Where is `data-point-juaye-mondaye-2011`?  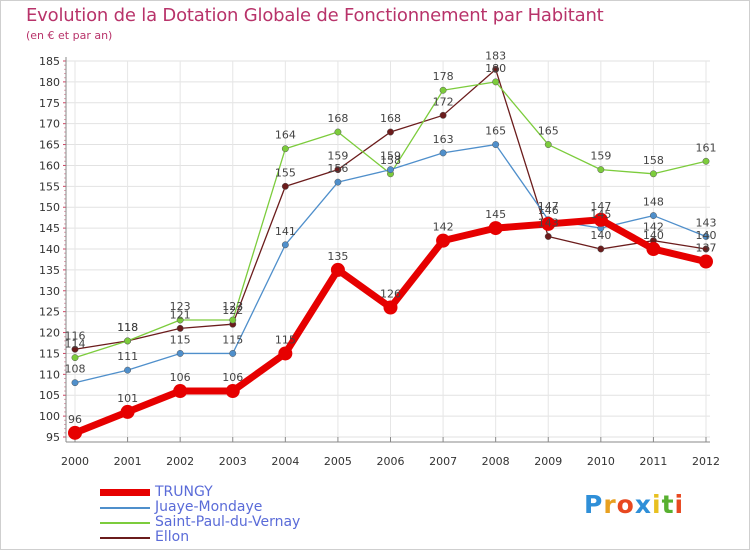 data-point-juaye-mondaye-2011 is located at coordinates (653, 216).